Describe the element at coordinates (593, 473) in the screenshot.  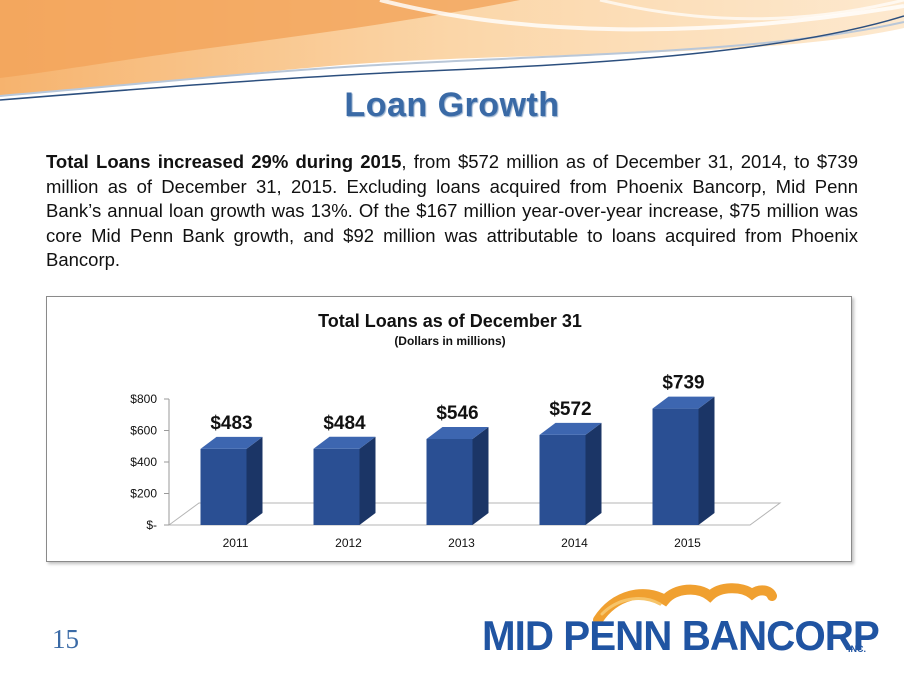
I see `bar-side-2014` at that location.